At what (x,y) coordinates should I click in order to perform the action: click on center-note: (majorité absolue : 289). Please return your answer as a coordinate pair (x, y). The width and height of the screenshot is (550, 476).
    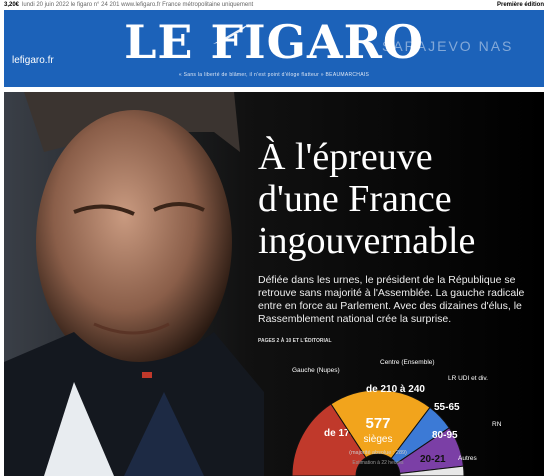
    Looking at the image, I should click on (378, 453).